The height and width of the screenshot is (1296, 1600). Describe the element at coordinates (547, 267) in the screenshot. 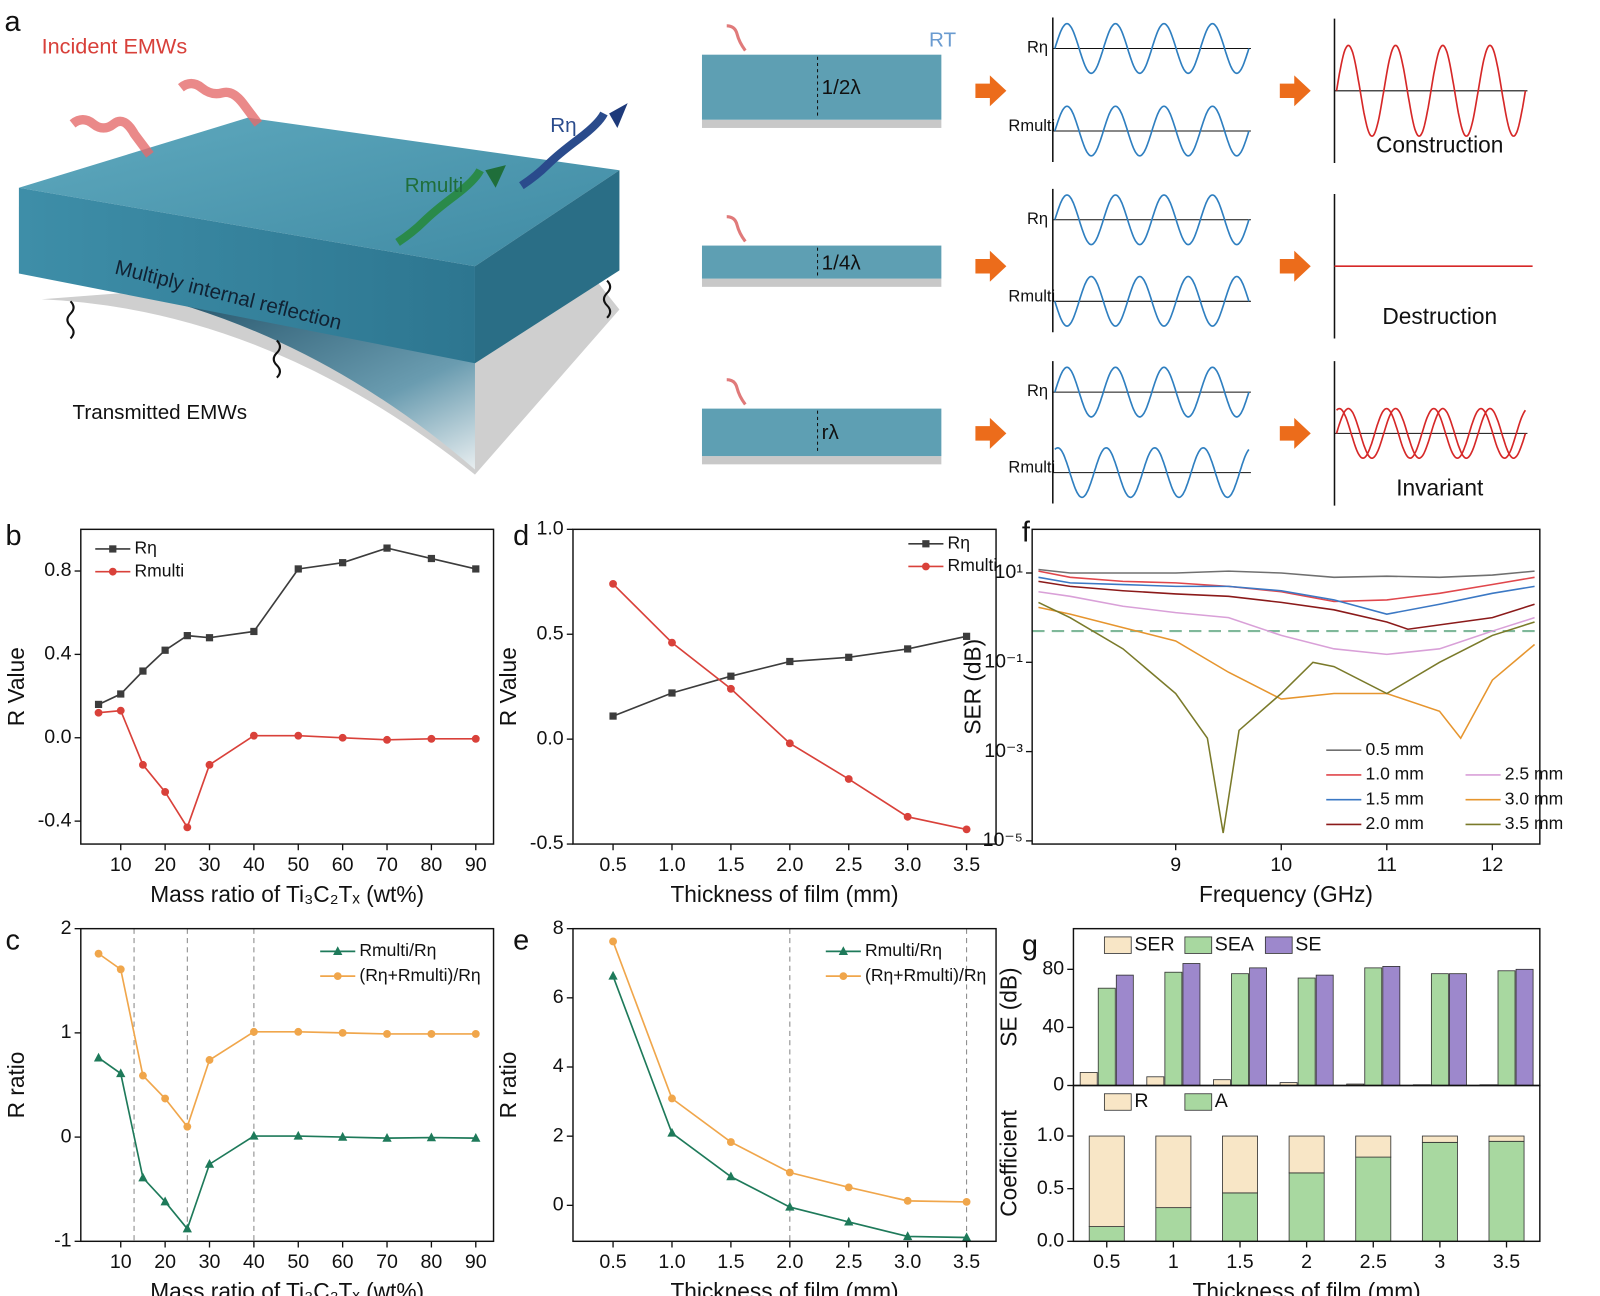

I see `slab-side` at that location.